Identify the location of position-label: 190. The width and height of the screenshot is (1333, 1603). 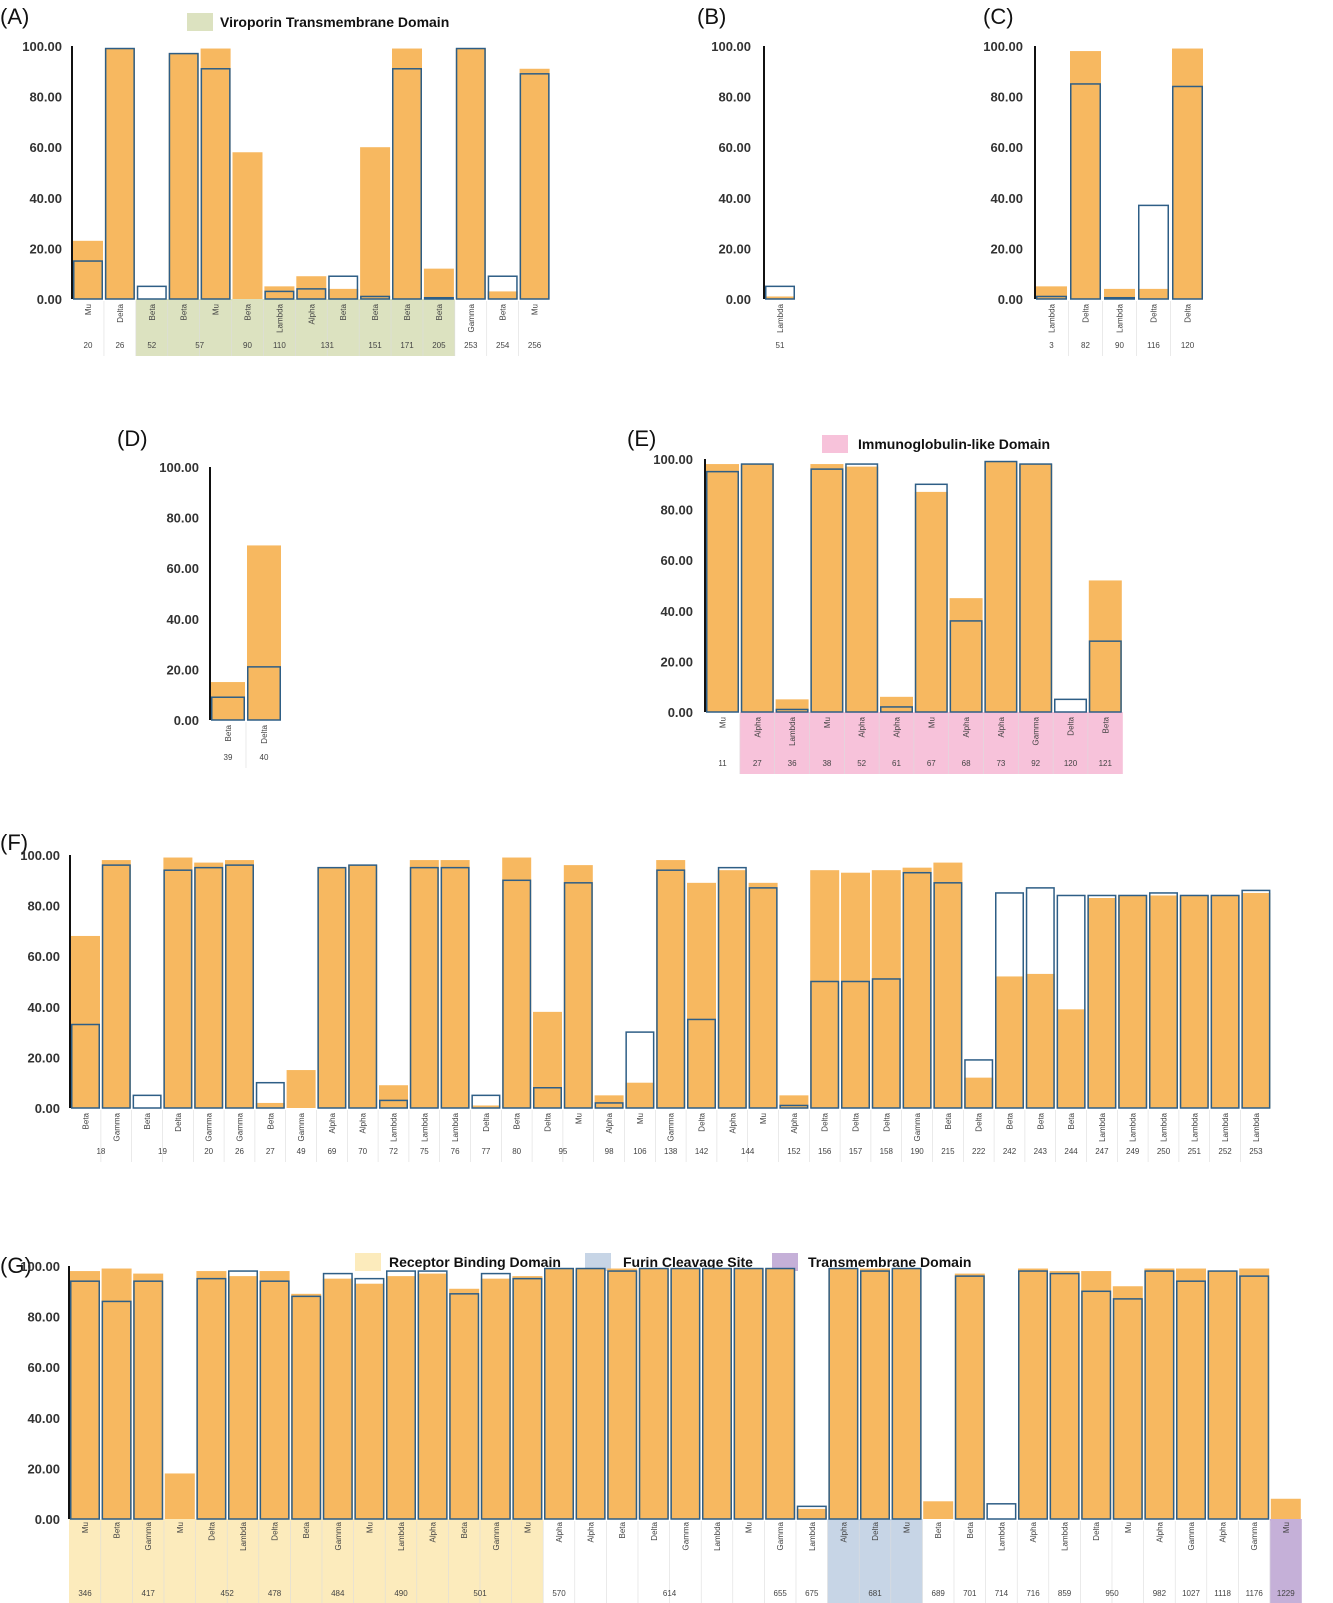
(917, 1151).